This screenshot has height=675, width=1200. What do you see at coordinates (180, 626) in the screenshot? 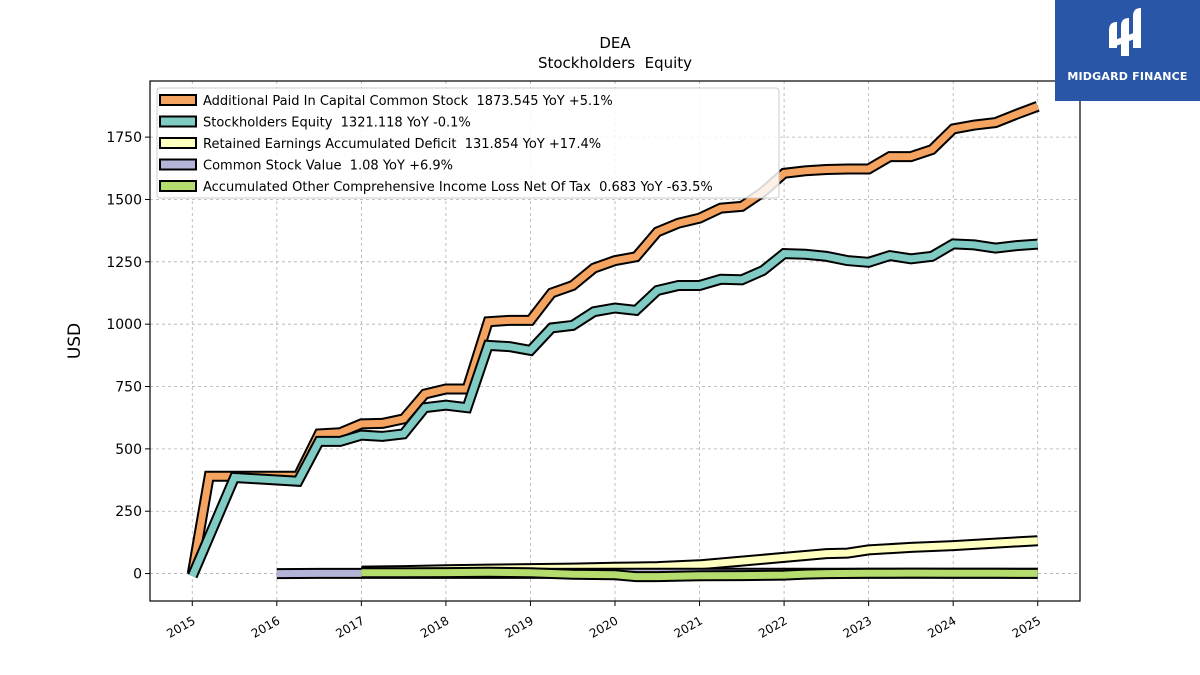
I see `x-tick-label: 2015` at bounding box center [180, 626].